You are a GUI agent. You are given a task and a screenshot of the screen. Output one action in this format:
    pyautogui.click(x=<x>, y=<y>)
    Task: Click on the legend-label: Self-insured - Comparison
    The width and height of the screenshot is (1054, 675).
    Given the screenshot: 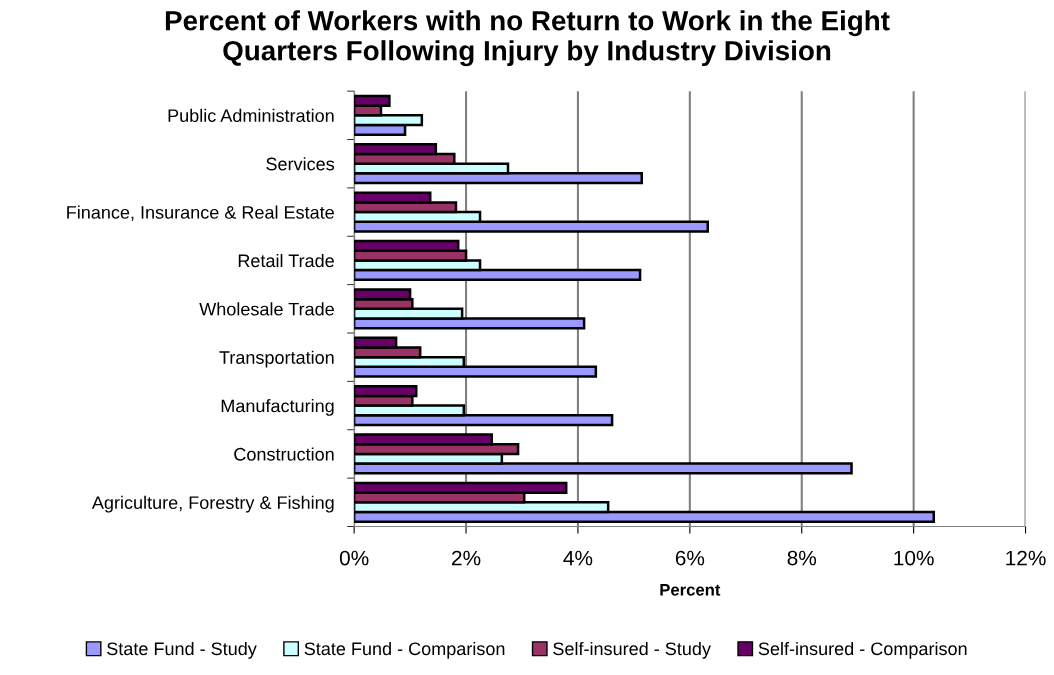 What is the action you would take?
    pyautogui.click(x=862, y=650)
    